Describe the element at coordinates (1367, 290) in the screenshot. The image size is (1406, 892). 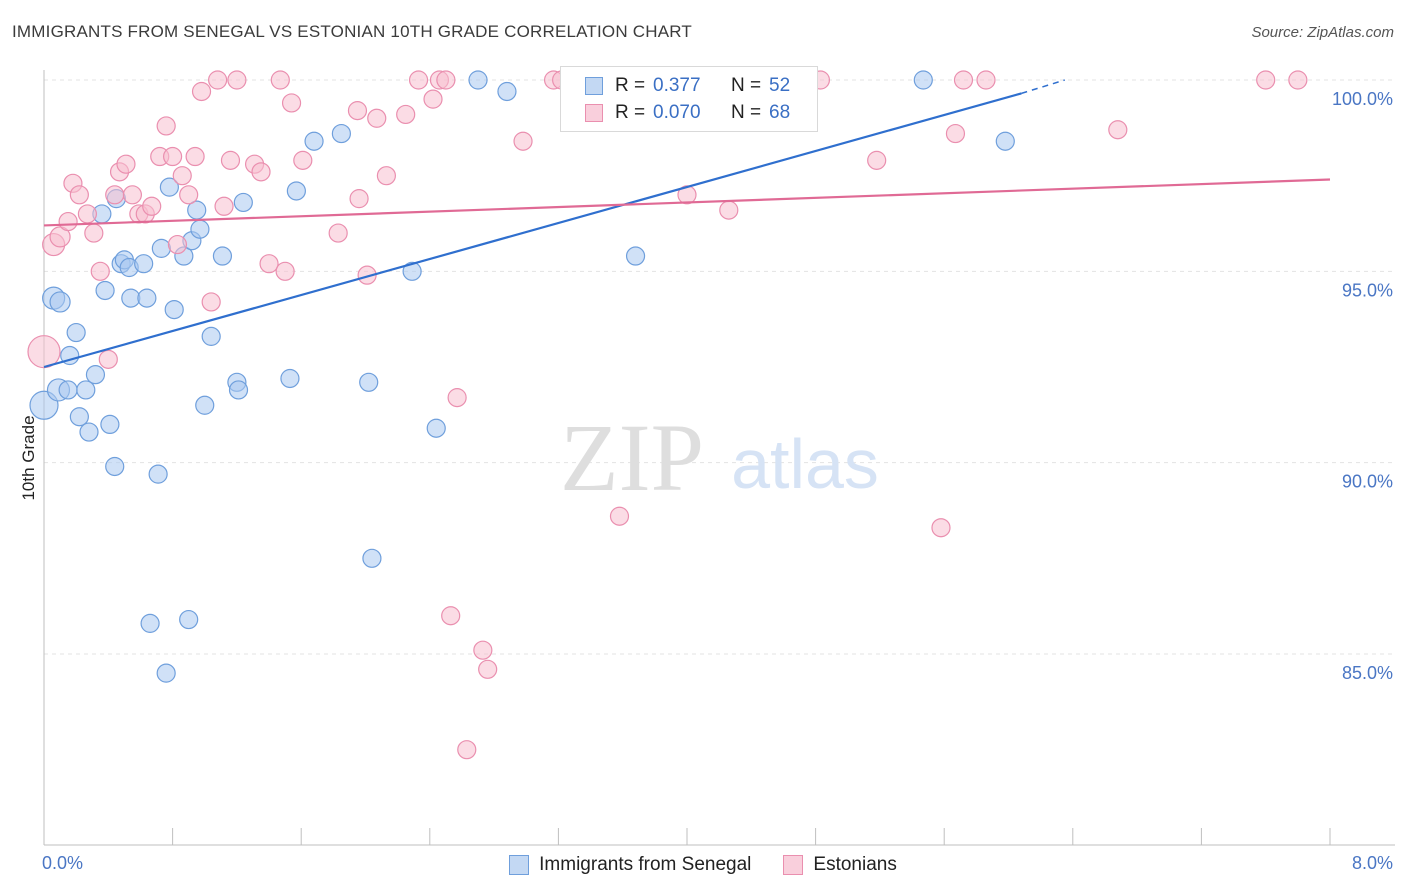
I see `y-tick-label: 95.0%` at that location.